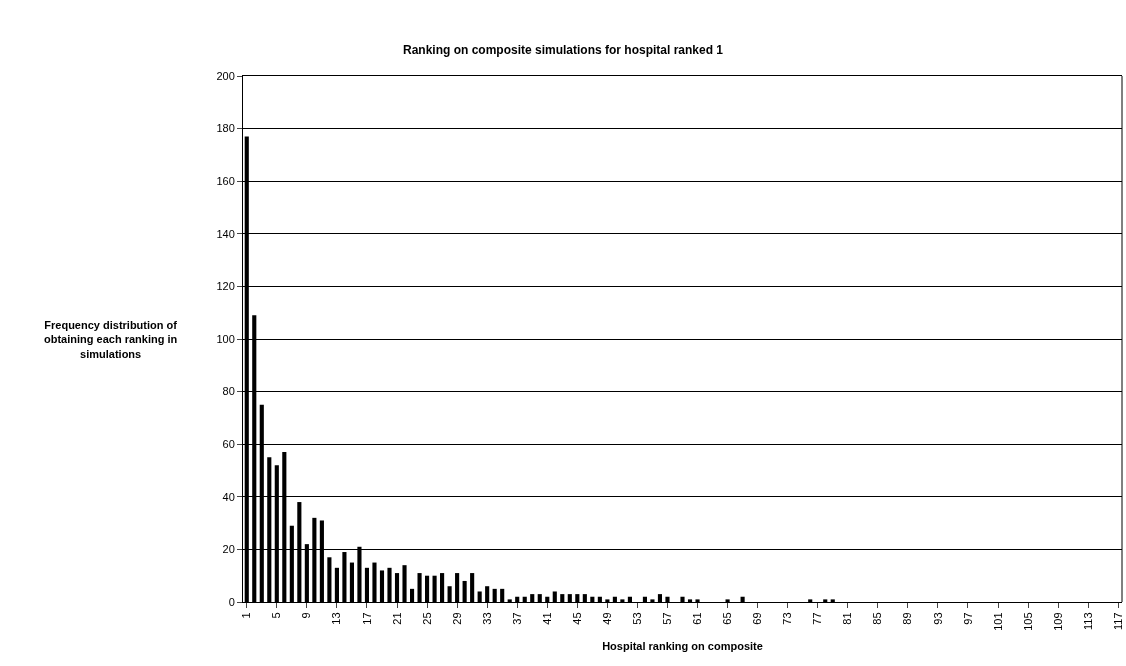 The width and height of the screenshot is (1126, 666). What do you see at coordinates (231, 601) in the screenshot?
I see `y-tick-label: 0` at bounding box center [231, 601].